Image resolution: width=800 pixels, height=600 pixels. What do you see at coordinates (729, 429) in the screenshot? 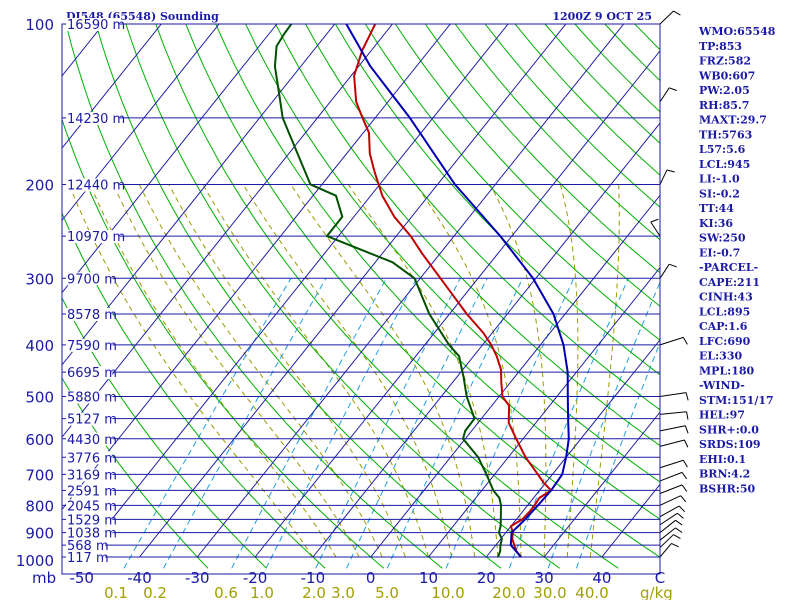
I see `stat-line: SHR+:0.0` at bounding box center [729, 429].